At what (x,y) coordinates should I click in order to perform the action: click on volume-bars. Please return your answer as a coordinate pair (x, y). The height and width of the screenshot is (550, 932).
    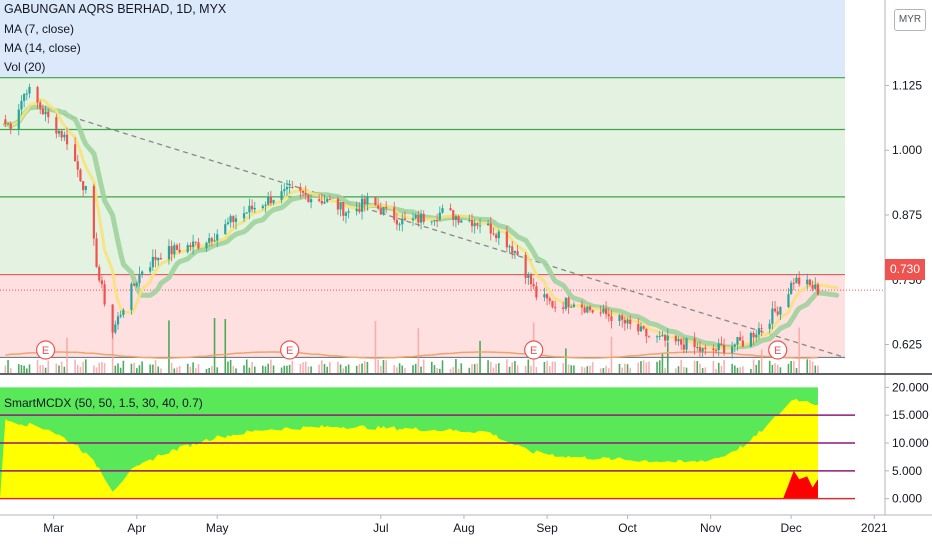
    Looking at the image, I should click on (411, 345).